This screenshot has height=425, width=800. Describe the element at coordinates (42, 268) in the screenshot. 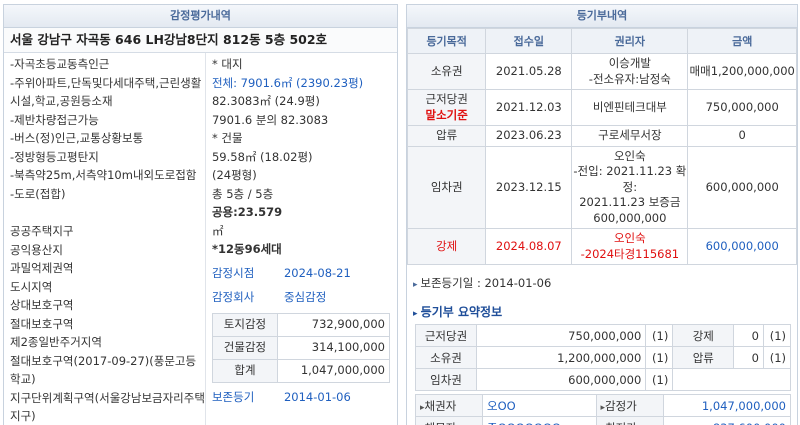

I see `zoning: 과밀억제권역` at that location.